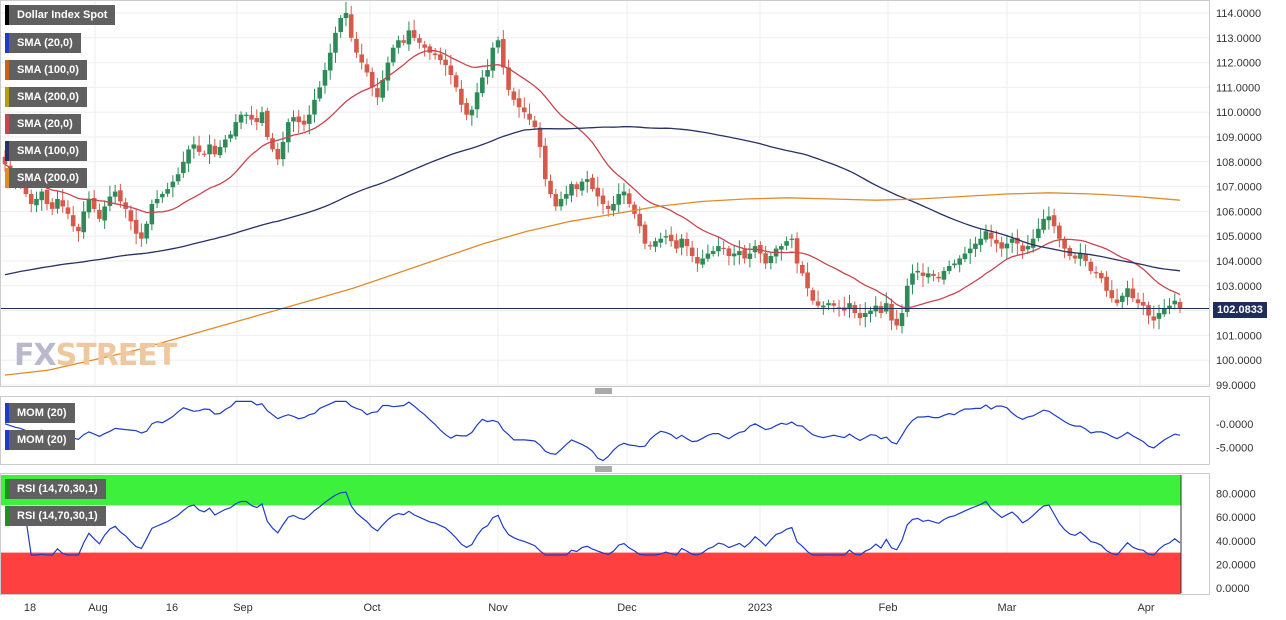  Describe the element at coordinates (592, 431) in the screenshot. I see `mom-line` at that location.